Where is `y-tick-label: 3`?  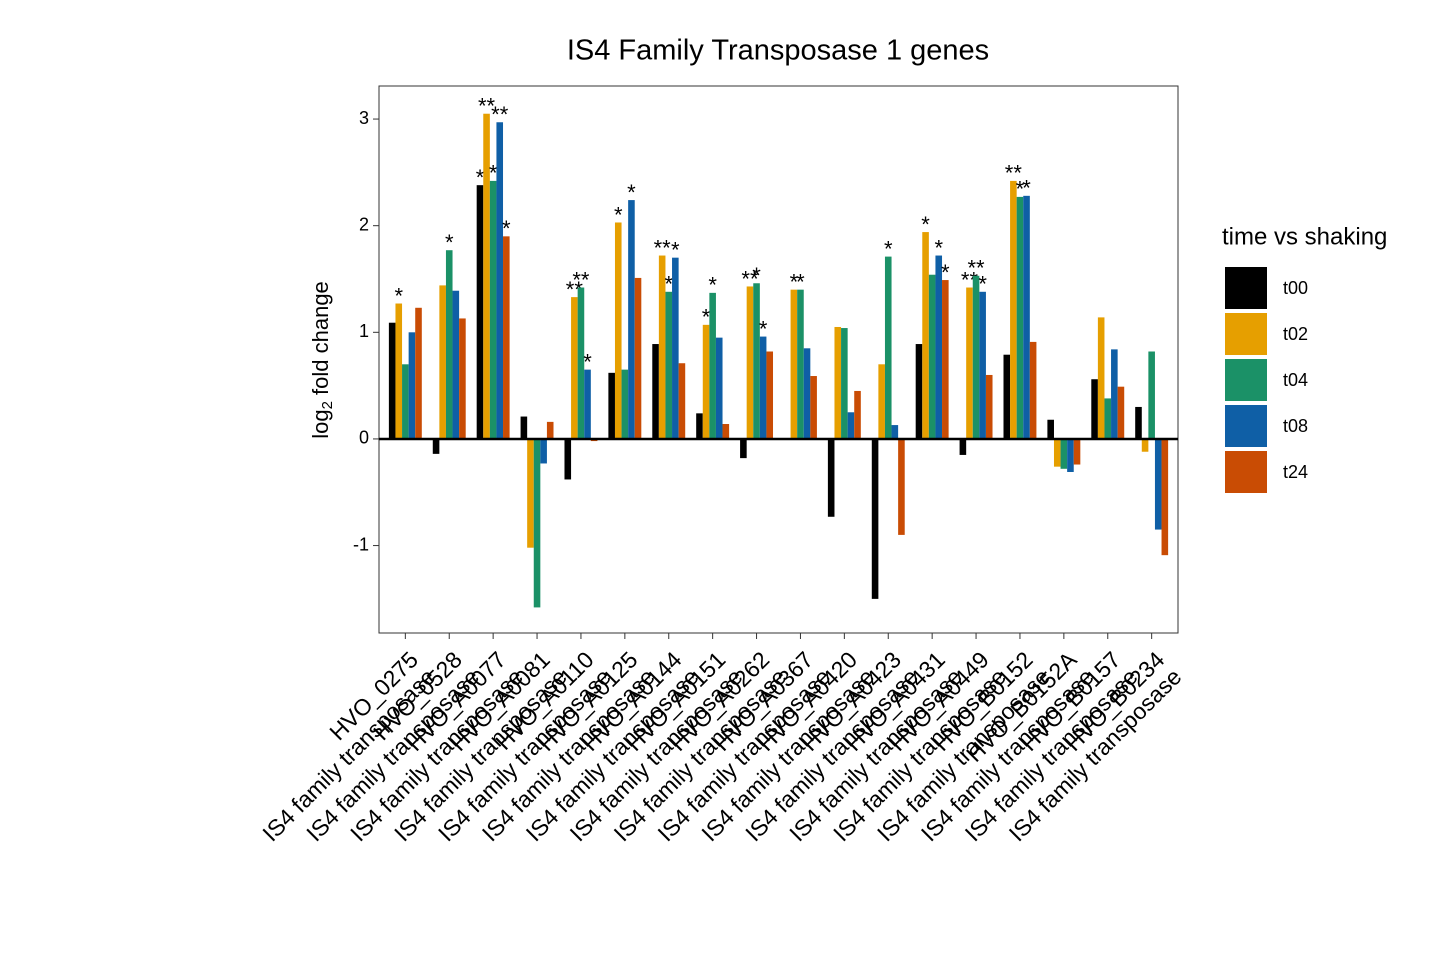
y-tick-label: 3 is located at coordinates (364, 118).